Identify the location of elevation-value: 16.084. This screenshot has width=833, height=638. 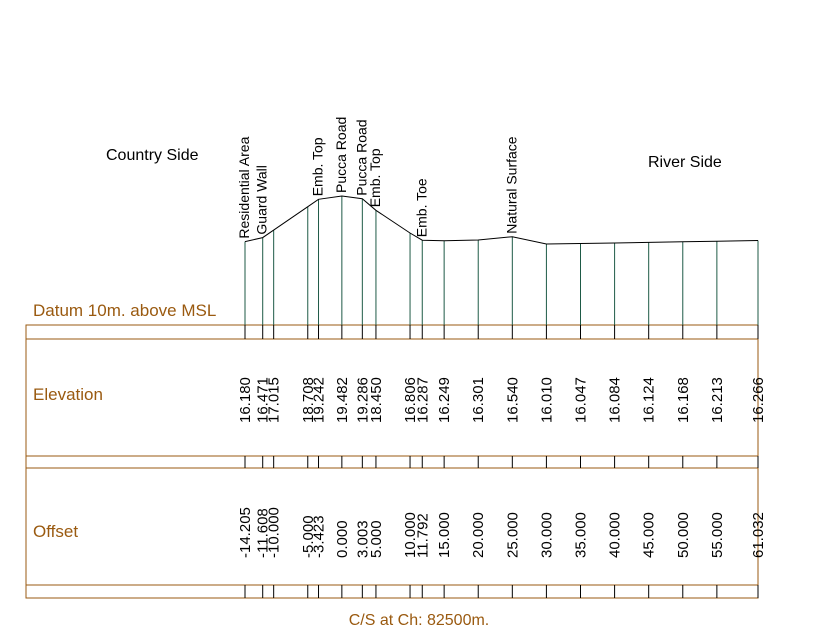
(615, 400).